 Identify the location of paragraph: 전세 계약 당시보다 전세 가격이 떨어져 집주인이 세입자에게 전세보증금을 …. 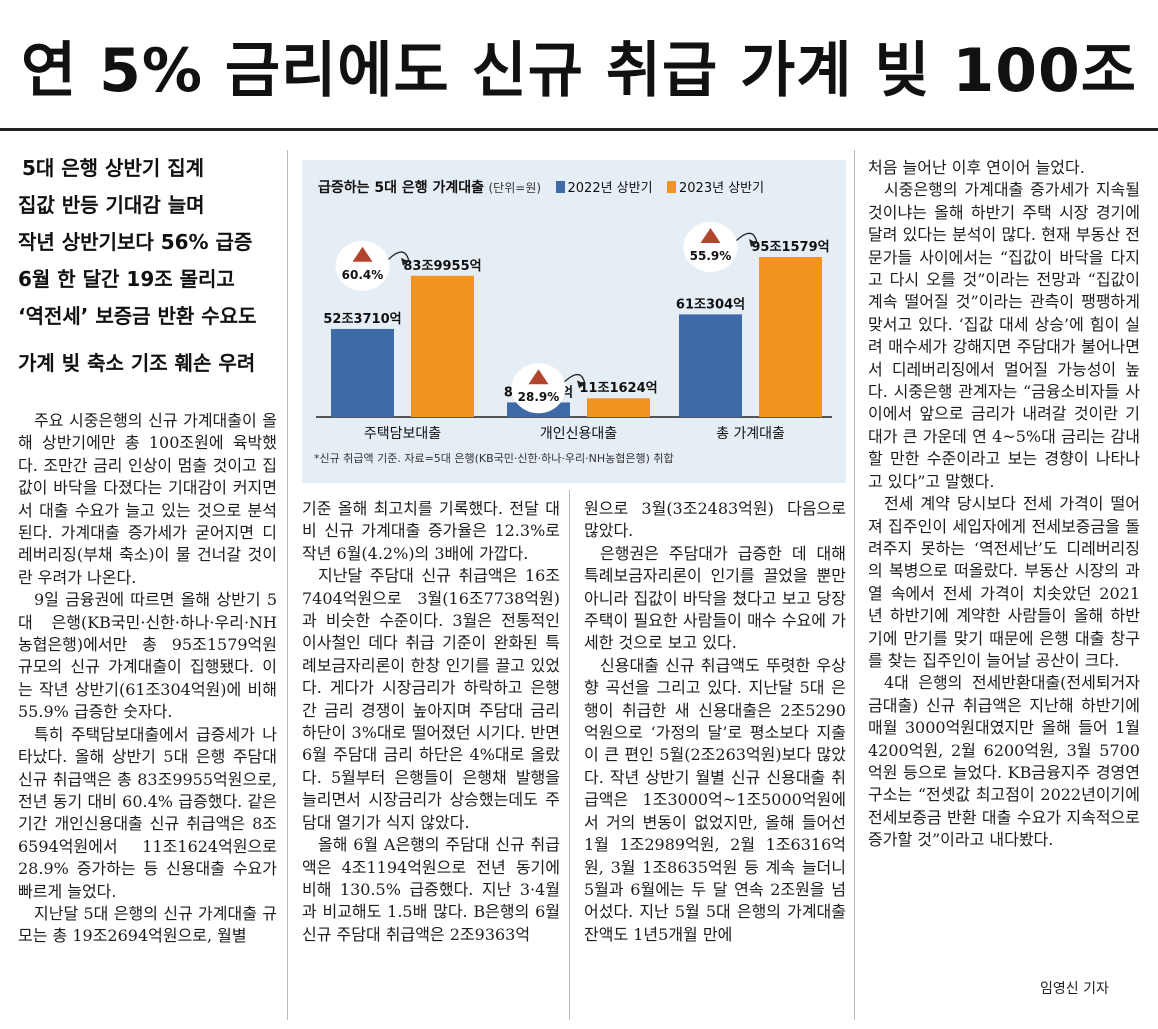
(1004, 582).